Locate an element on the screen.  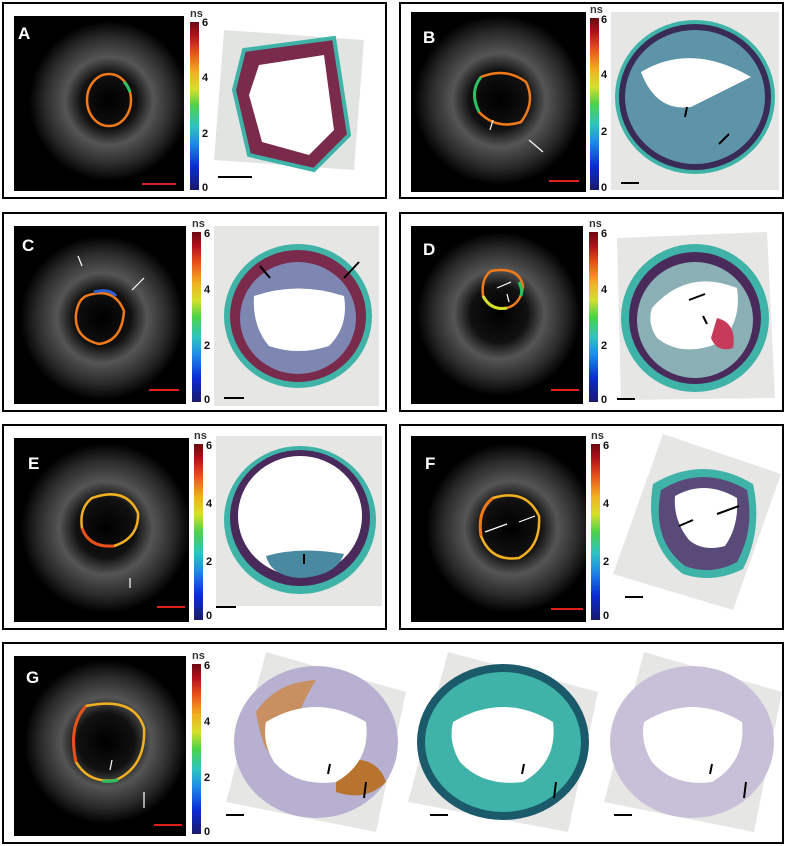
histology-image-b is located at coordinates (695, 101).